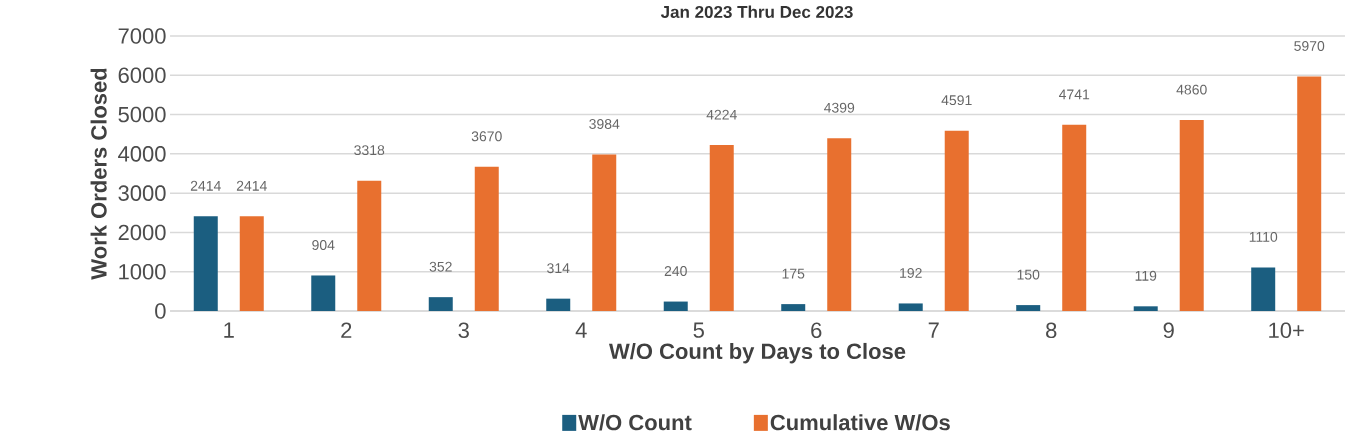  I want to click on data-label: 5970, so click(1309, 46).